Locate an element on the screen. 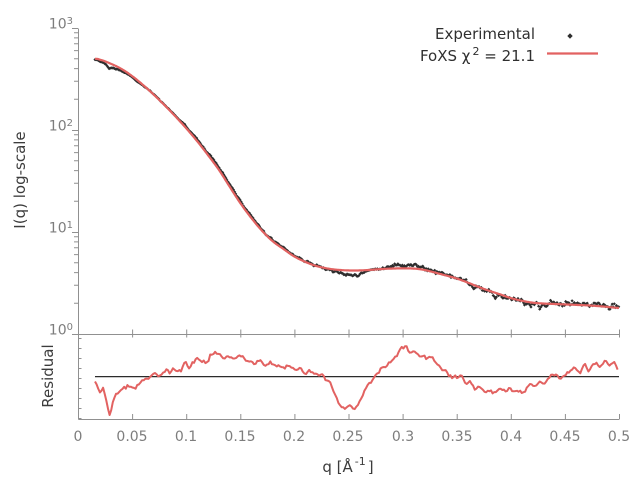  y-tick-label: 10⁰ is located at coordinates (60, 330).